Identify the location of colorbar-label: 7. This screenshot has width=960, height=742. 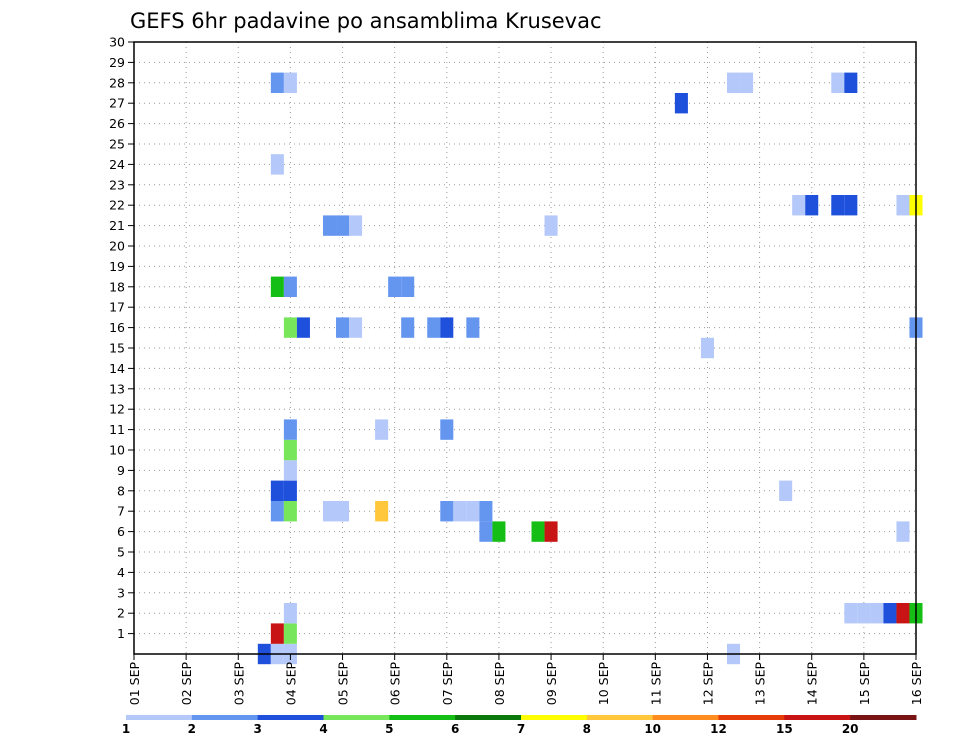
(521, 729).